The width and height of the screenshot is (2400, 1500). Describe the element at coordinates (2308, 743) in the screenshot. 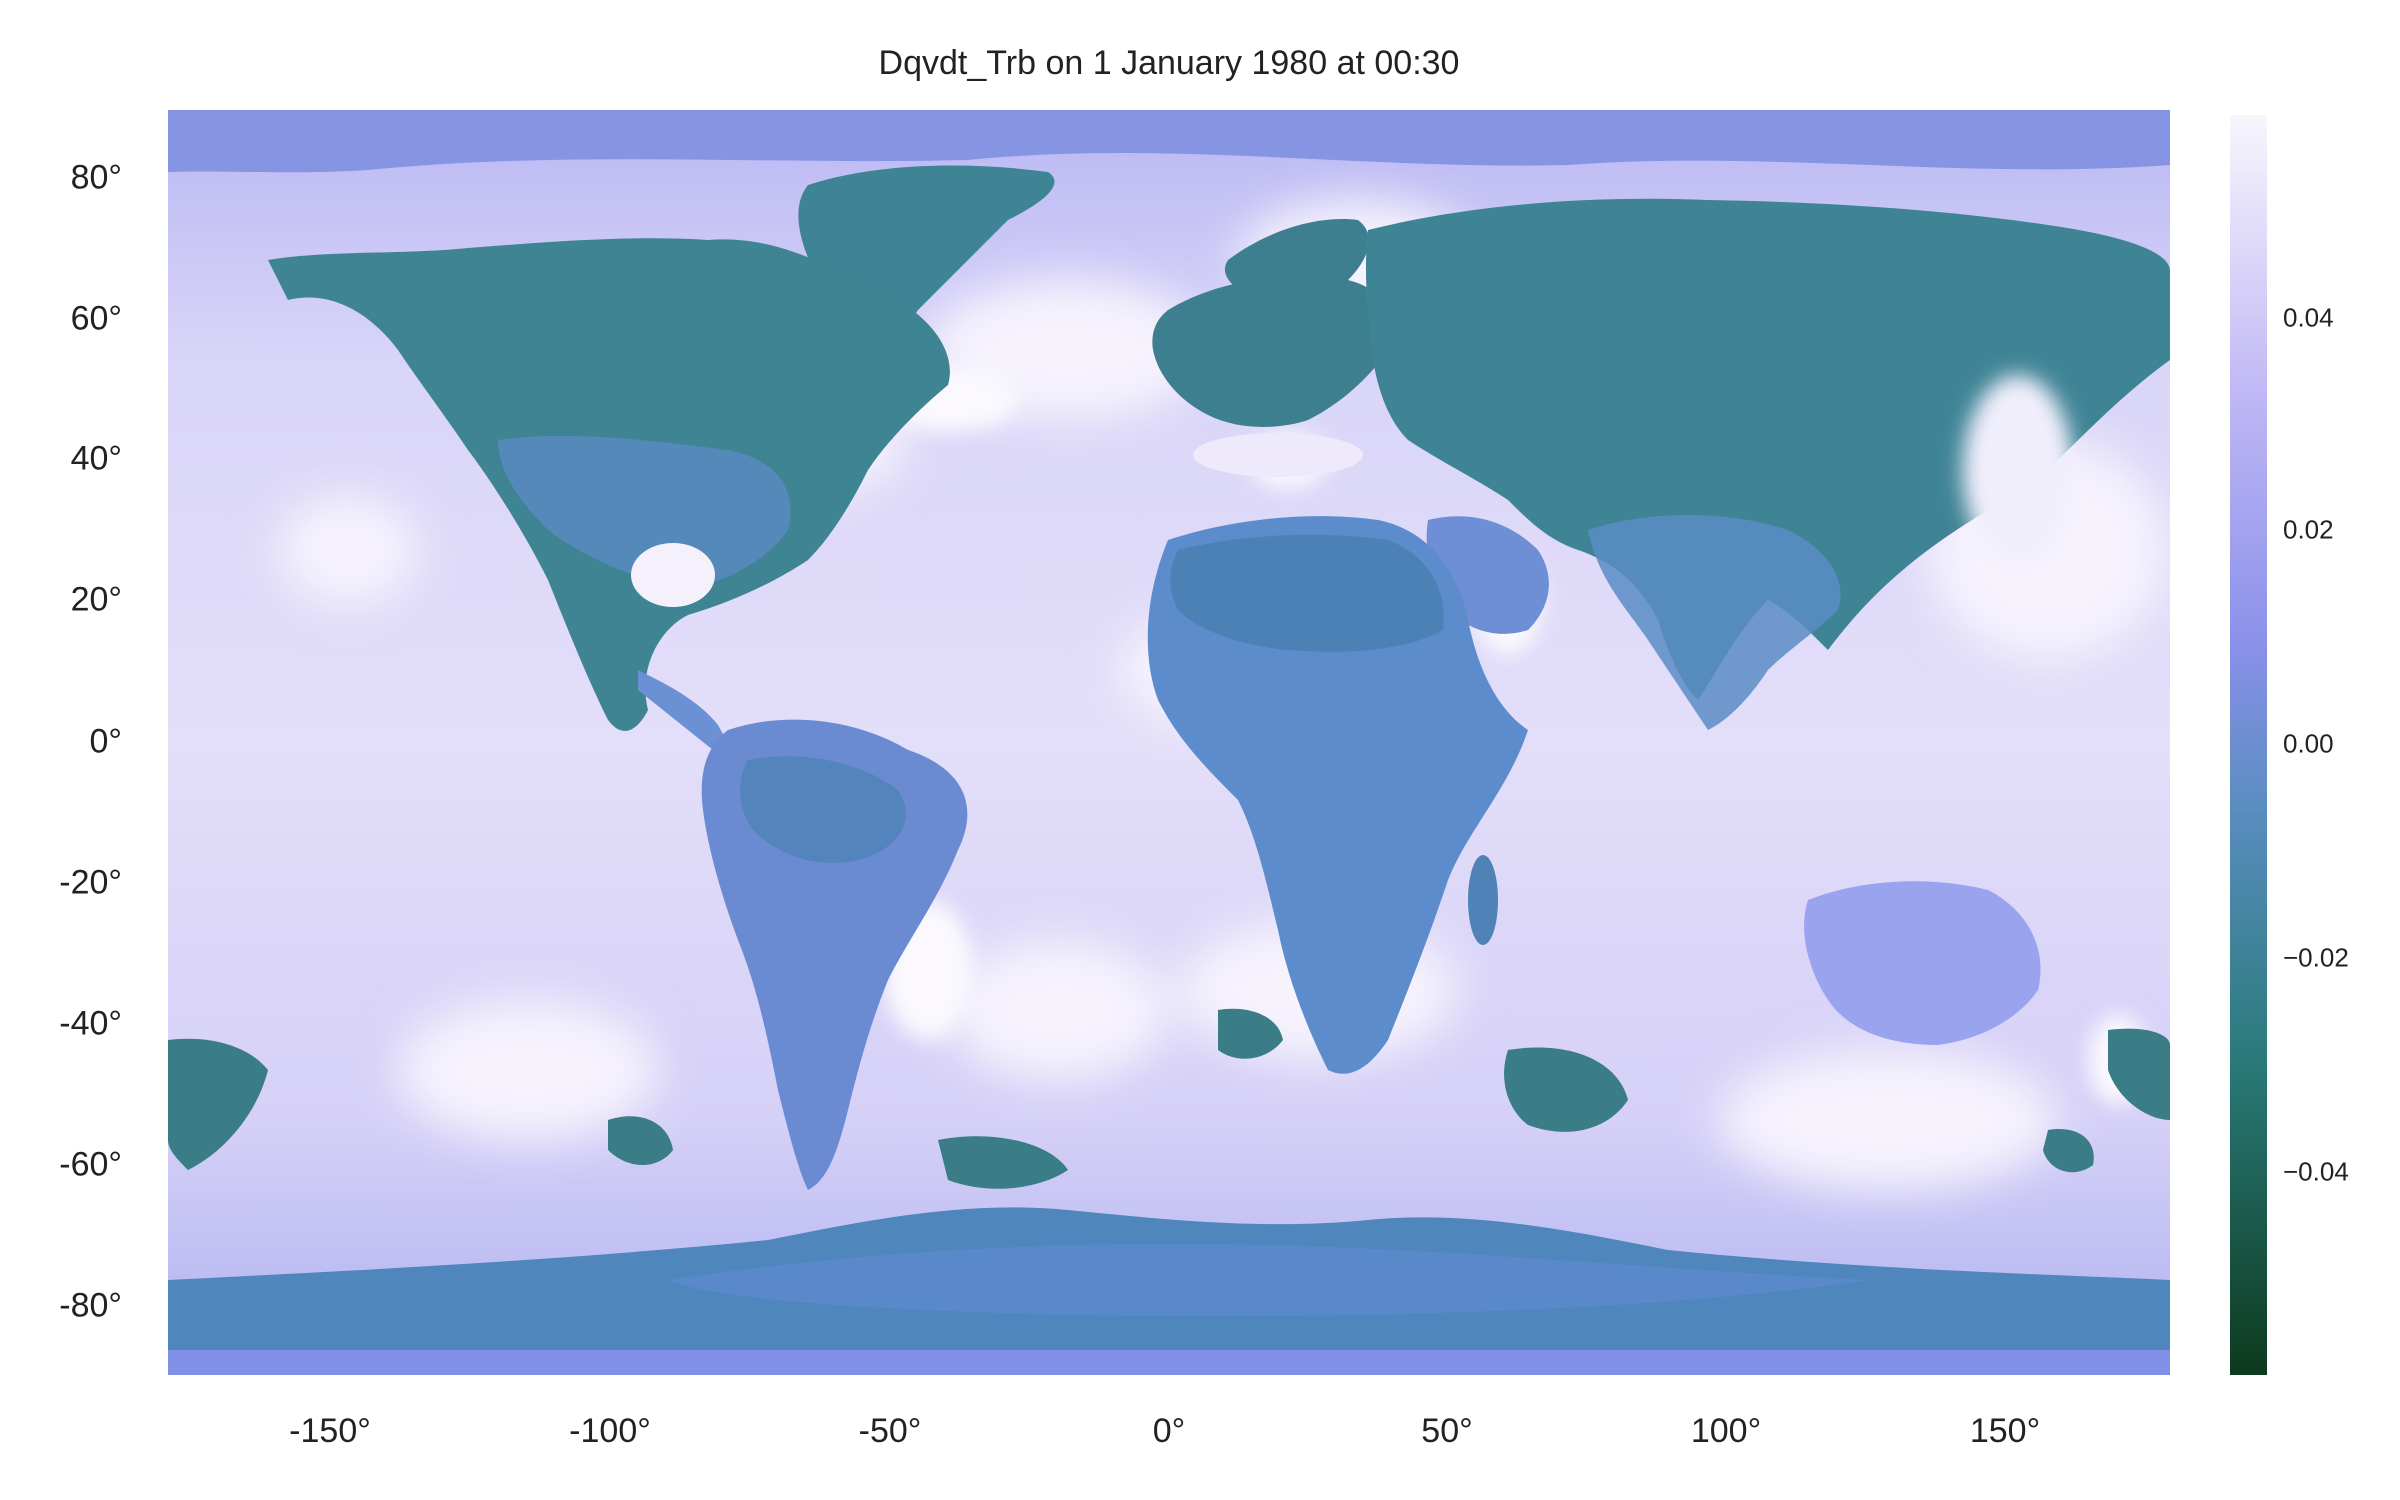

I see `colorbar-tick-label: 0.00` at that location.